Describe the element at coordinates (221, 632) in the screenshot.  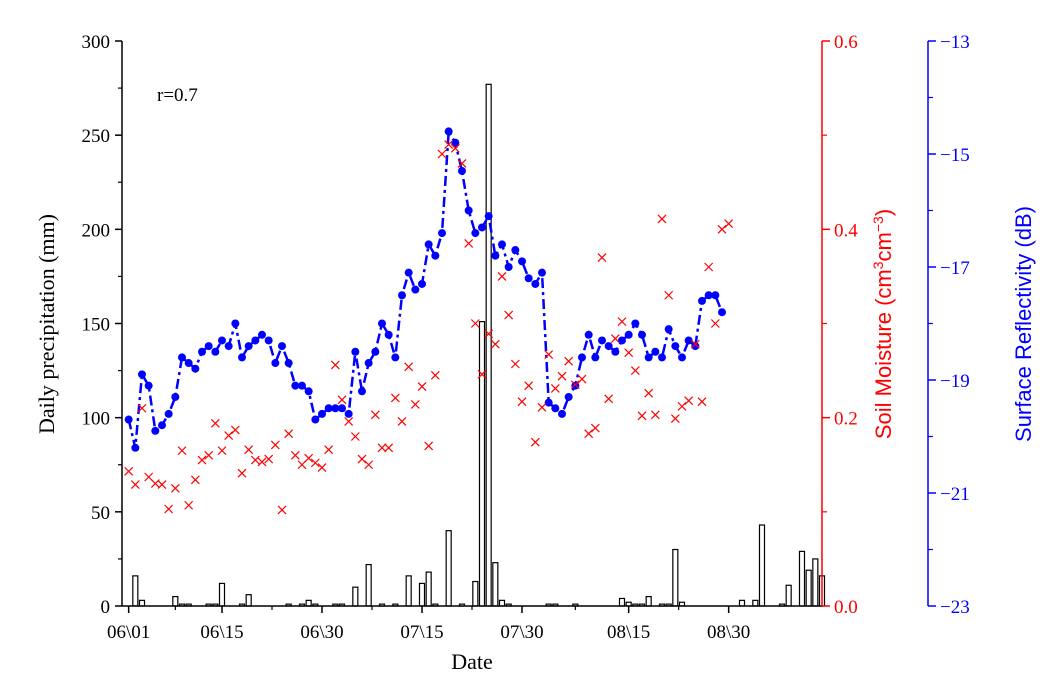
I see `x-axis-tick-label: 06\15` at that location.